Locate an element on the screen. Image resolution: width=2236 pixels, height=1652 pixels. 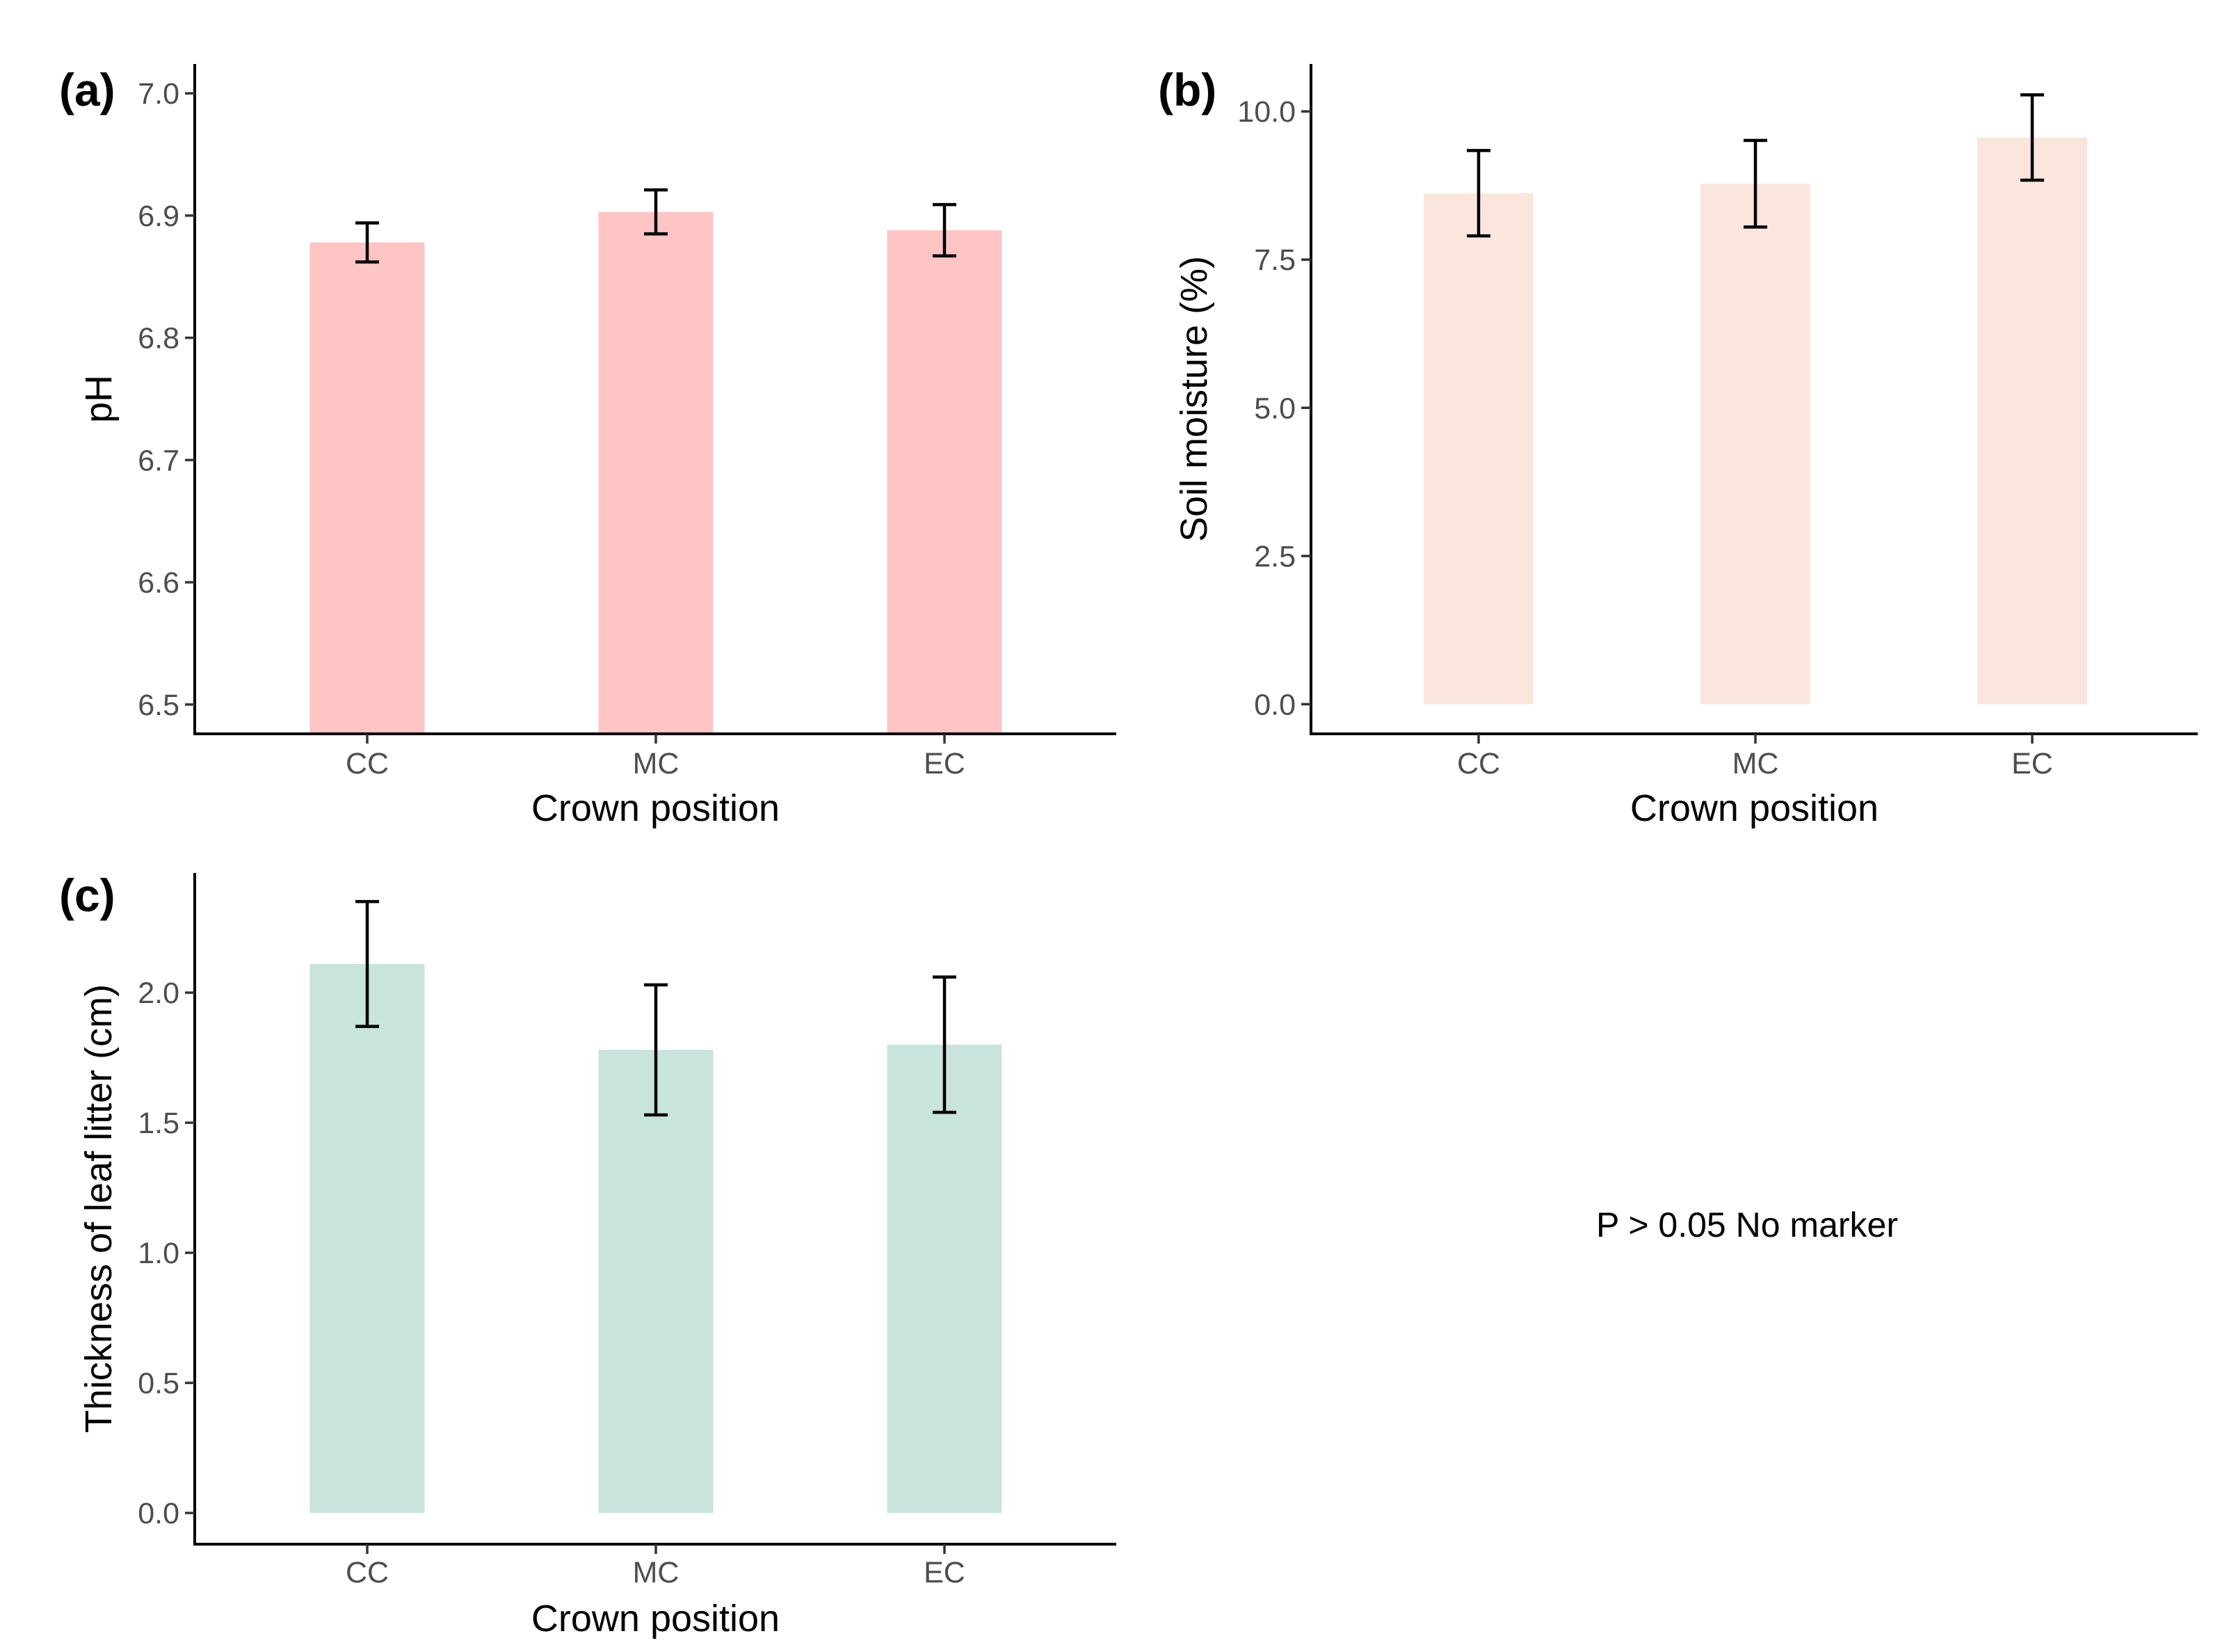
panel-a-x-title: Crown position is located at coordinates (655, 808).